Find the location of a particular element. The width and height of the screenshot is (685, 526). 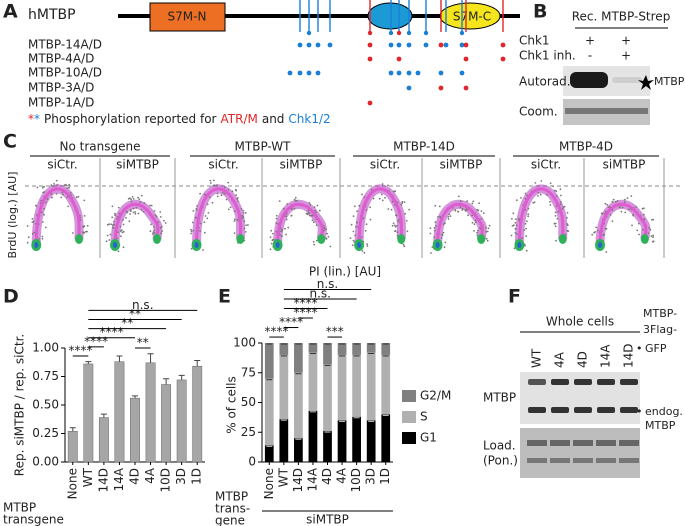

kinase: Chk1/2 is located at coordinates (309, 119).